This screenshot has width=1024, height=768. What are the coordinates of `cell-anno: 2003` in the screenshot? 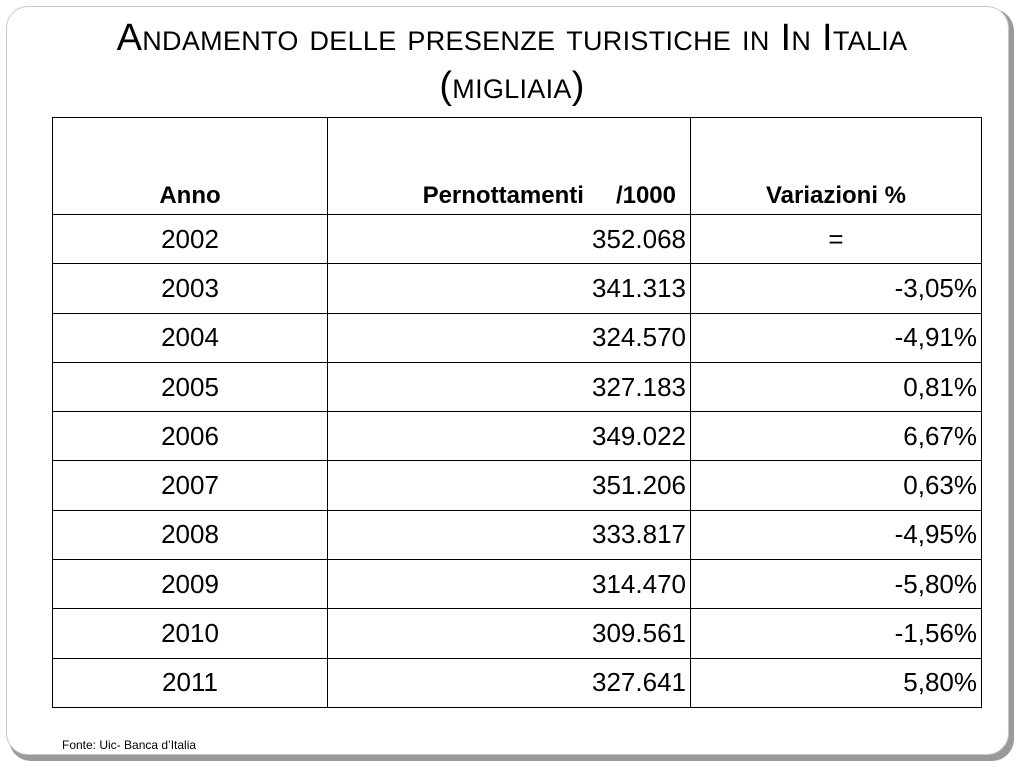 It's located at (190, 288).